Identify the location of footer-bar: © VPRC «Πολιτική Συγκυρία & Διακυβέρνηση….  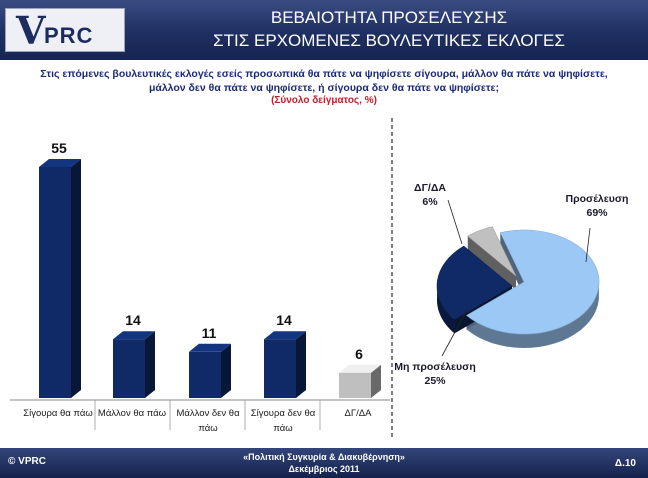
(324, 463).